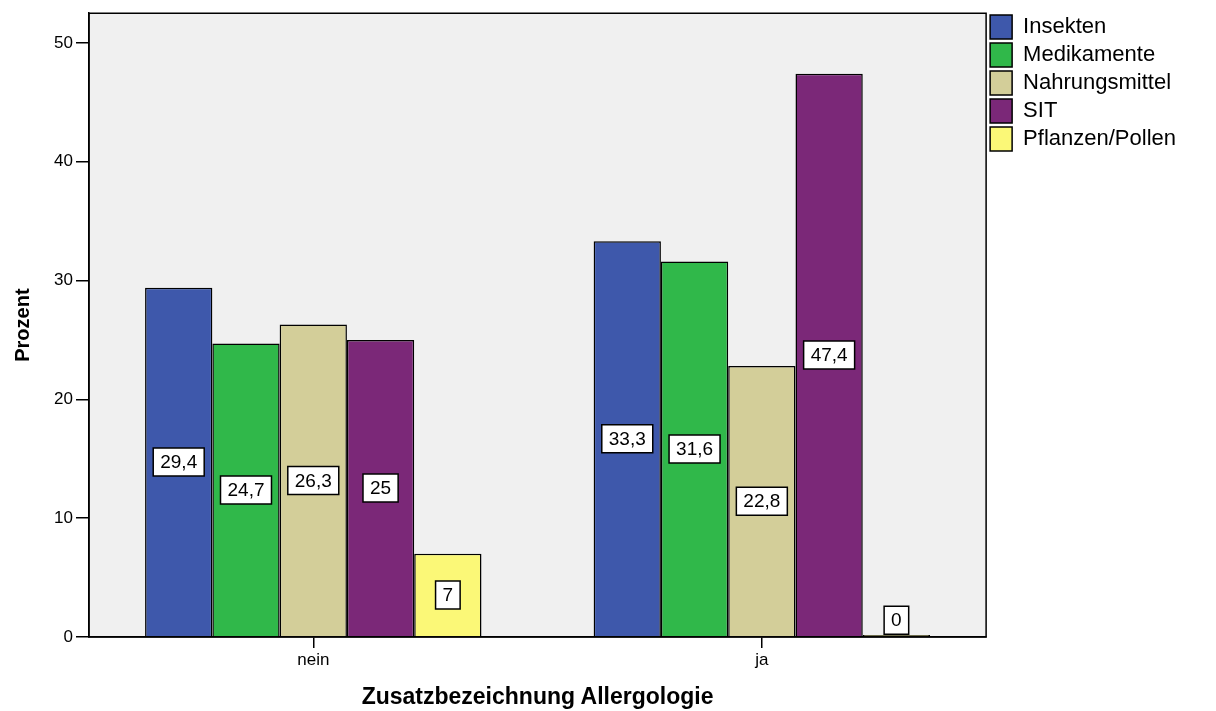 This screenshot has width=1216, height=711. Describe the element at coordinates (246, 490) in the screenshot. I see `data-label: 24,7` at that location.